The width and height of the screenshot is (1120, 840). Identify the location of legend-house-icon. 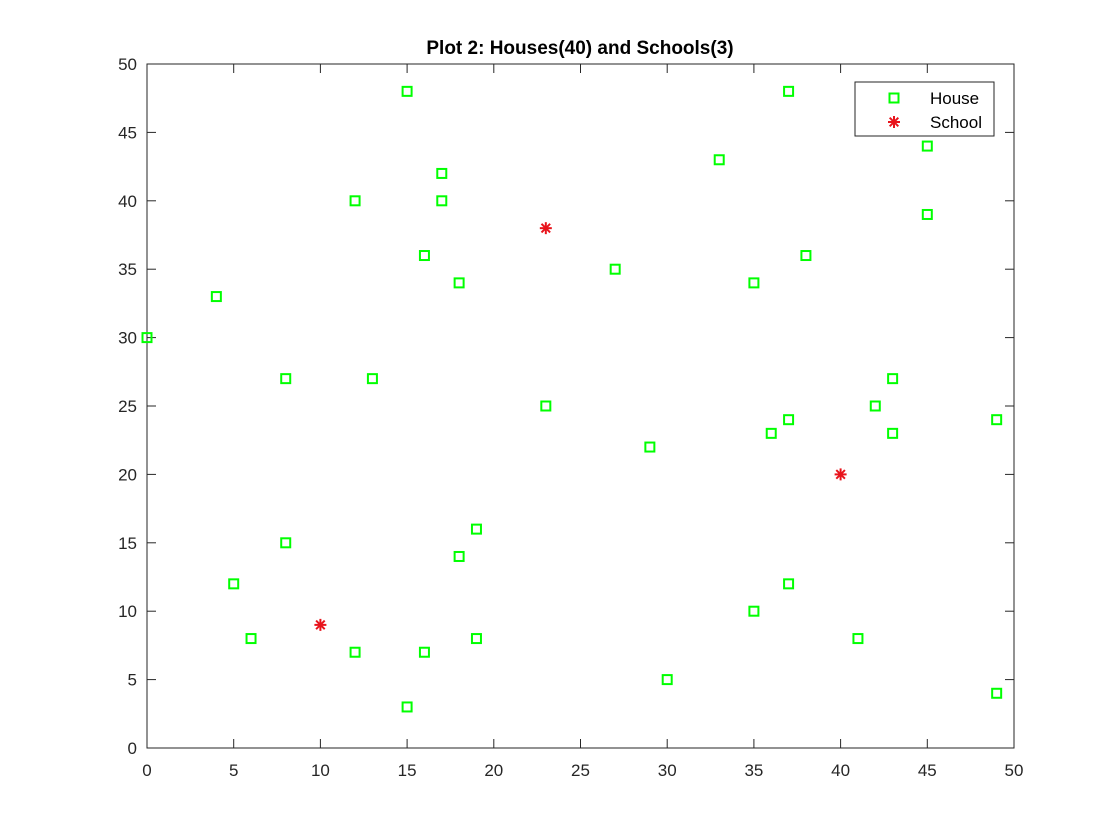
(894, 98).